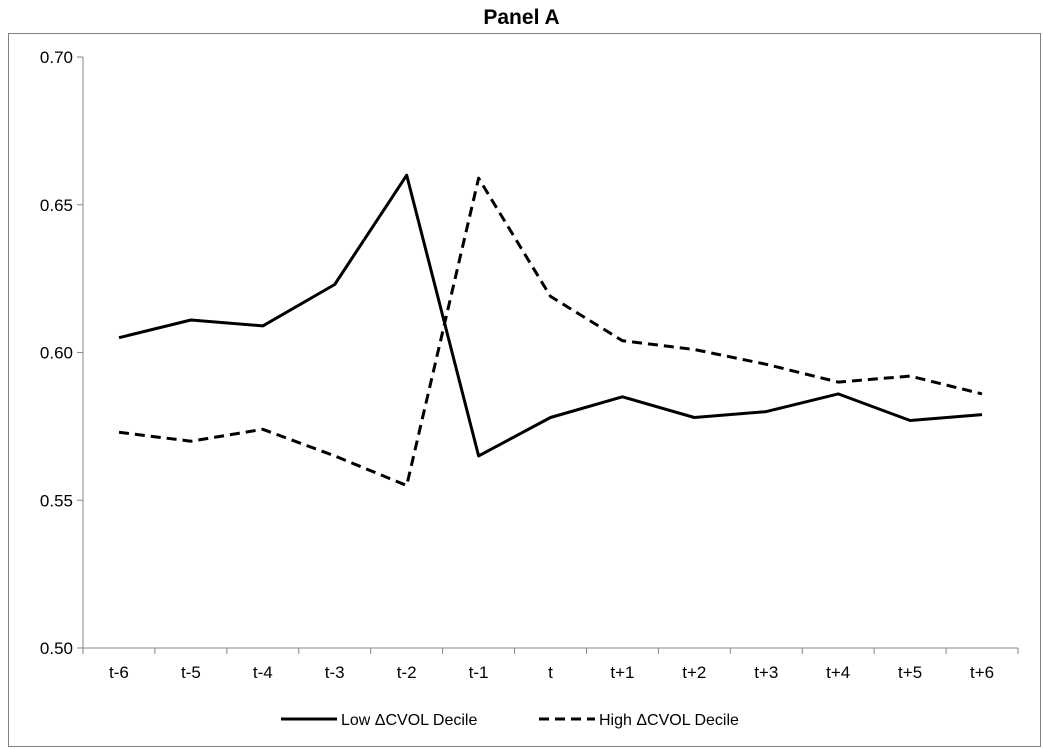 Image resolution: width=1043 pixels, height=749 pixels. I want to click on x-tick-label: t+2, so click(694, 672).